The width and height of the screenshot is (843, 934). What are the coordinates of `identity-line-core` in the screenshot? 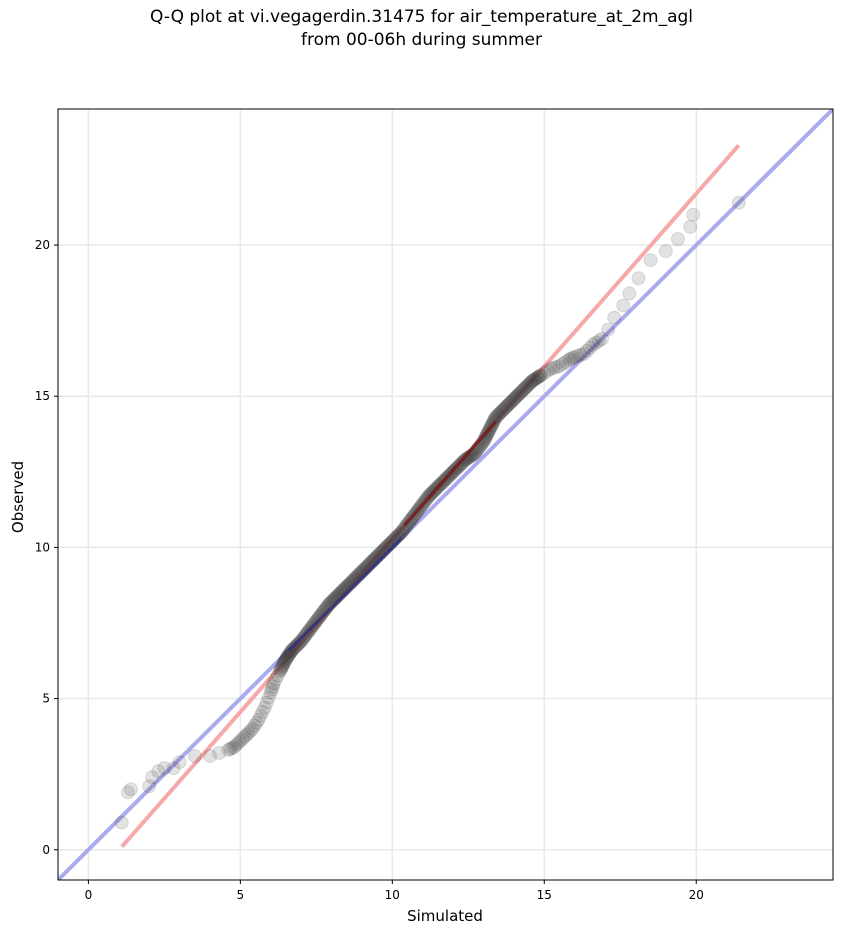 It's located at (345, 594).